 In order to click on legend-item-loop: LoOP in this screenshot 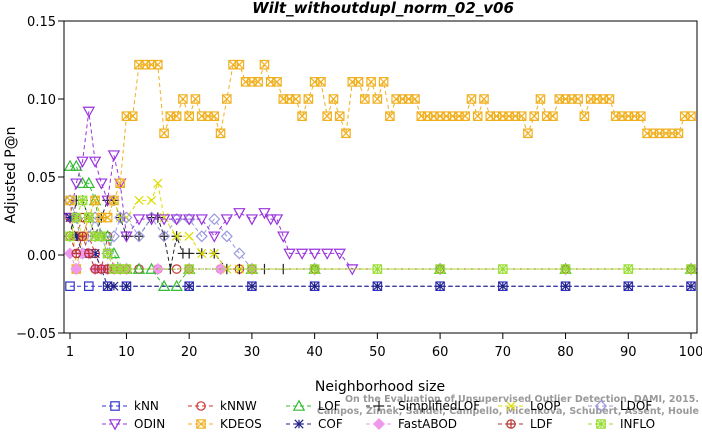, I will do `click(529, 406)`.